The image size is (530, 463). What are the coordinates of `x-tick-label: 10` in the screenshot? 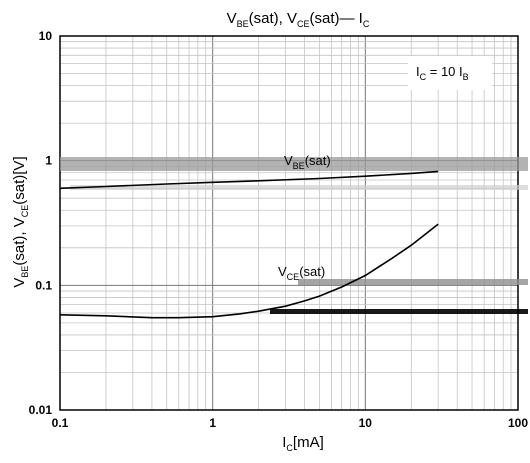 It's located at (366, 423).